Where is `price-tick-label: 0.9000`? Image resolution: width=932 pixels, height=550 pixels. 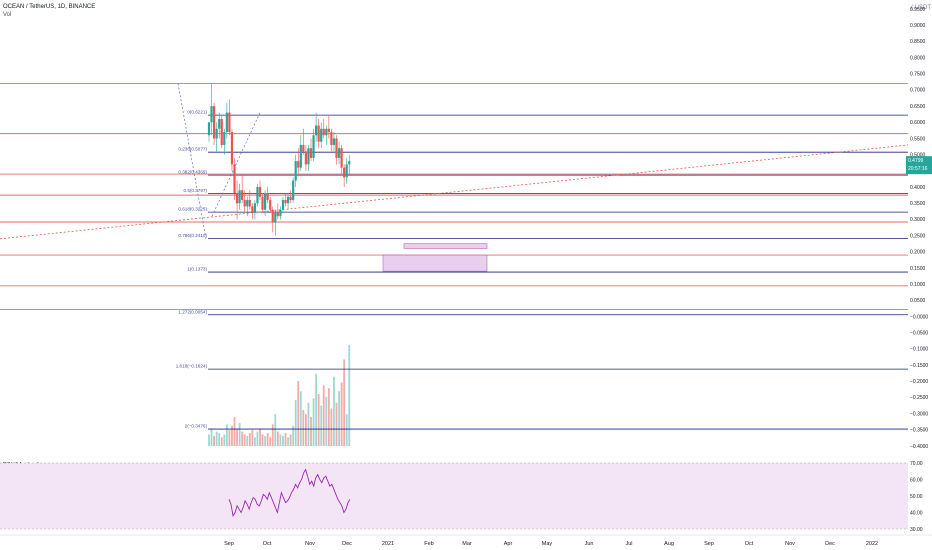 price-tick-label: 0.9000 is located at coordinates (918, 26).